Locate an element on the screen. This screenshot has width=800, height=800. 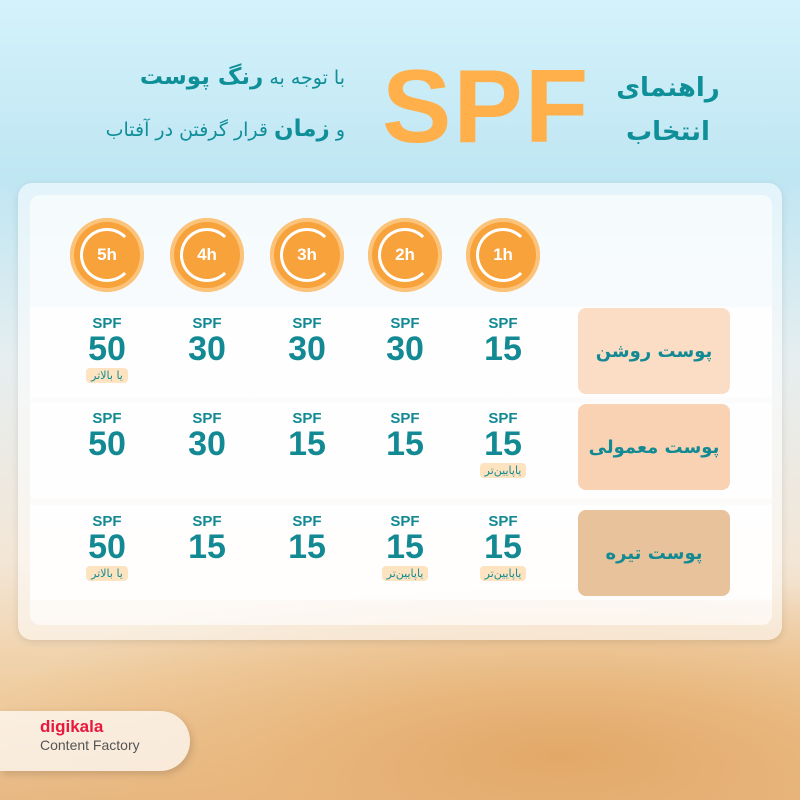
hour-label: 5h is located at coordinates (107, 255).